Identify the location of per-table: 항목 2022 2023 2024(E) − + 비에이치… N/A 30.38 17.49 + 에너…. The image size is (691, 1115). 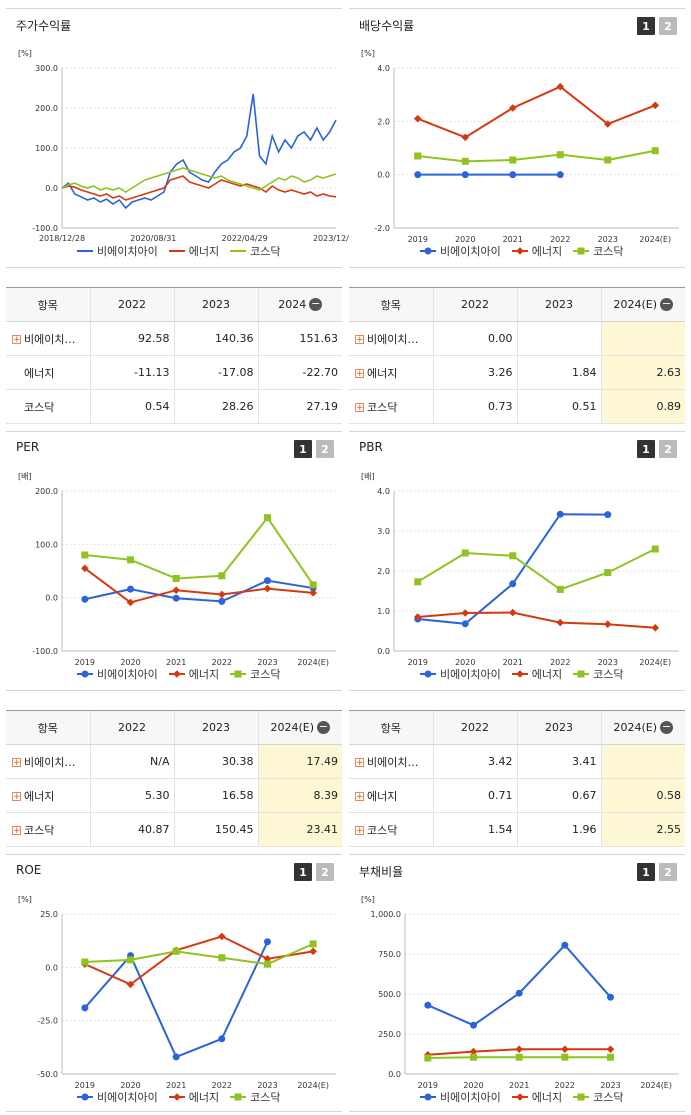
(174, 778).